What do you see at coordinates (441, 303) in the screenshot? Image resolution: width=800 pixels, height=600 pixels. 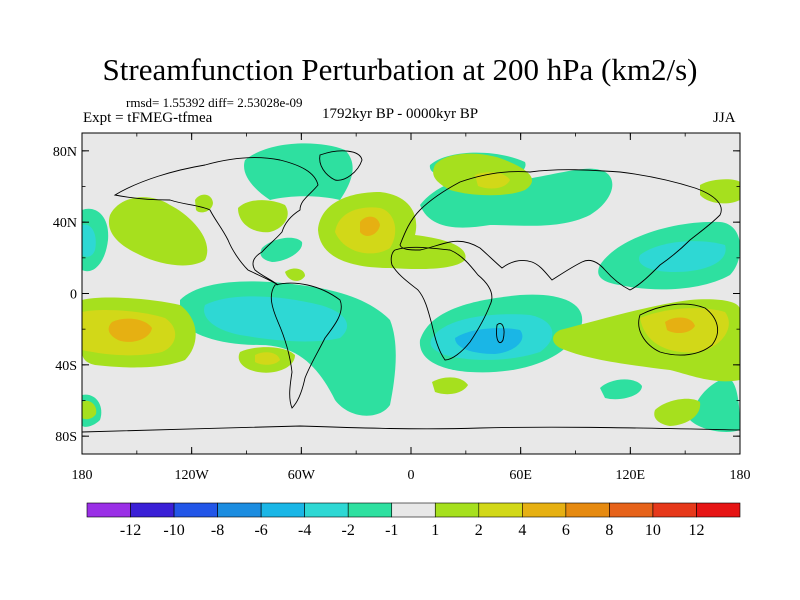 I see `coast-africa` at bounding box center [441, 303].